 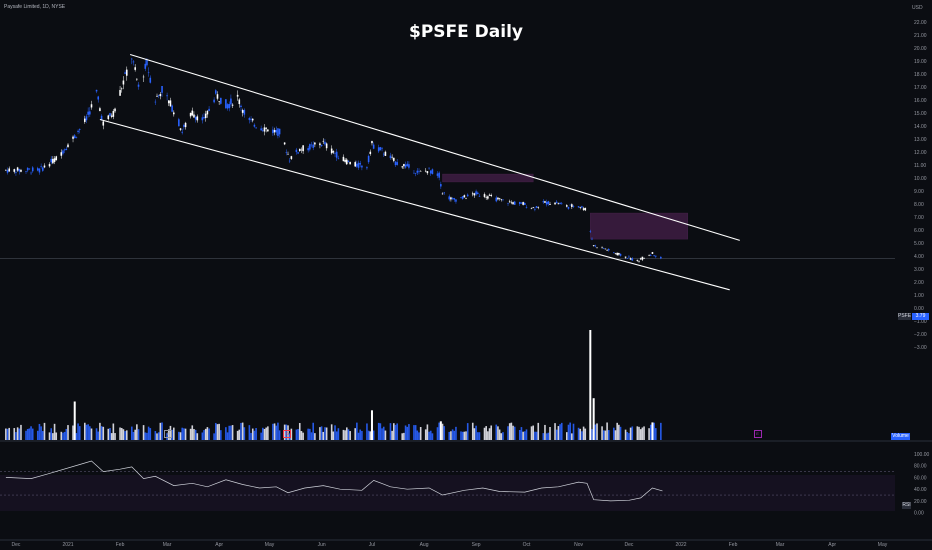 What do you see at coordinates (287, 434) in the screenshot?
I see `event-marker: D` at bounding box center [287, 434].